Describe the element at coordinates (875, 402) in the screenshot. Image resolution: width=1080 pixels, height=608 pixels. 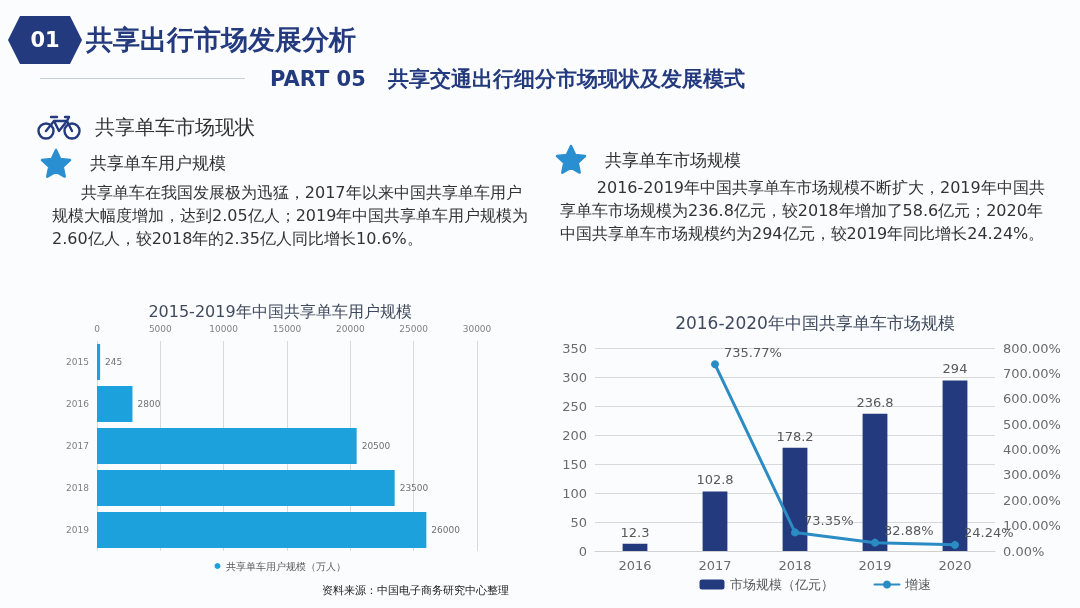
I see `data-label: 236.8` at that location.